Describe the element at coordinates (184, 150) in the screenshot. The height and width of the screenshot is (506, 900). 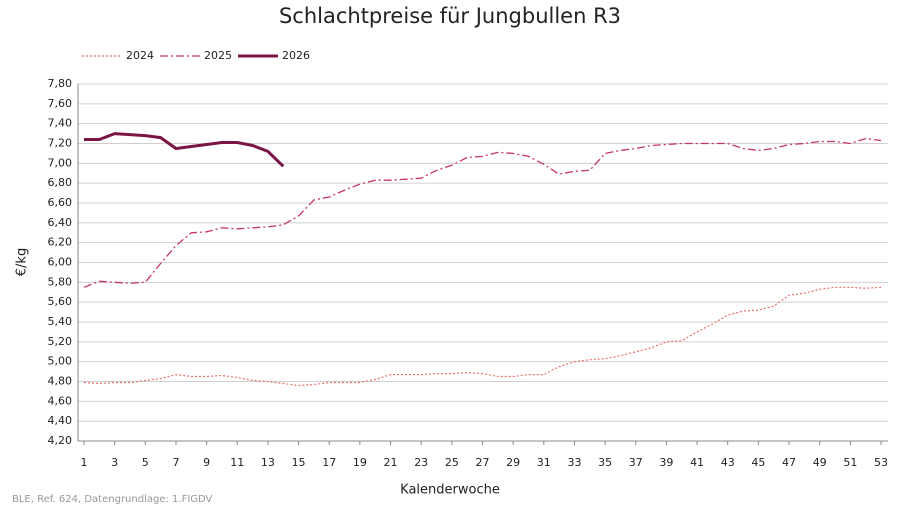
I see `series-line` at that location.